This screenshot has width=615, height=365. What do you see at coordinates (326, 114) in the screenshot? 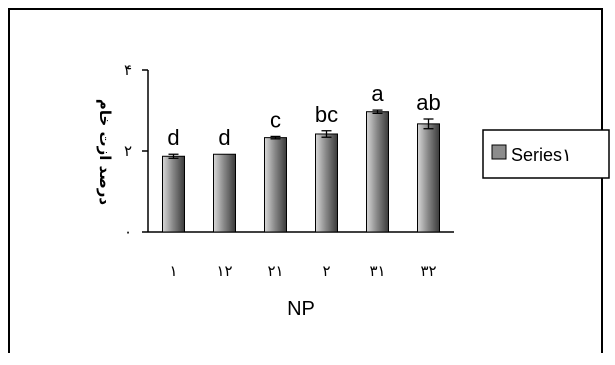
I see `significance-letter: bc` at bounding box center [326, 114].